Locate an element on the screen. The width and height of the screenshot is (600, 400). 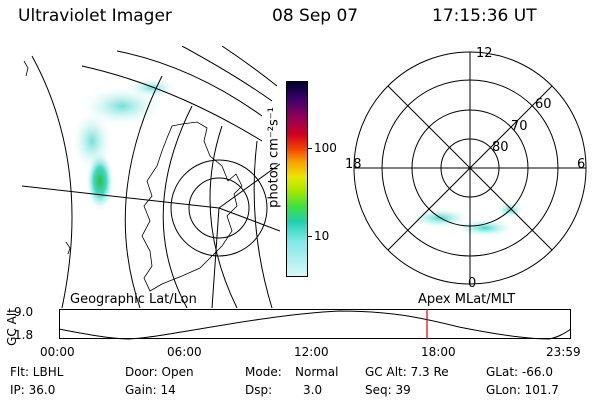
status-seq: Seq: 39 is located at coordinates (388, 390).